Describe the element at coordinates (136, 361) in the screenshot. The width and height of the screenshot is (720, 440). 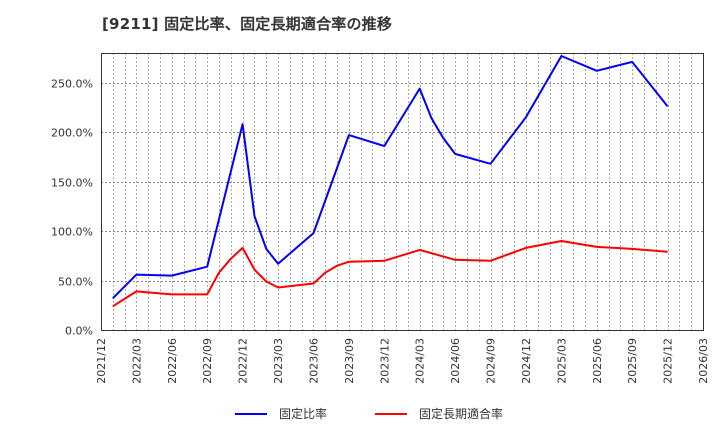
I see `x-tick-label: 2022/03` at that location.